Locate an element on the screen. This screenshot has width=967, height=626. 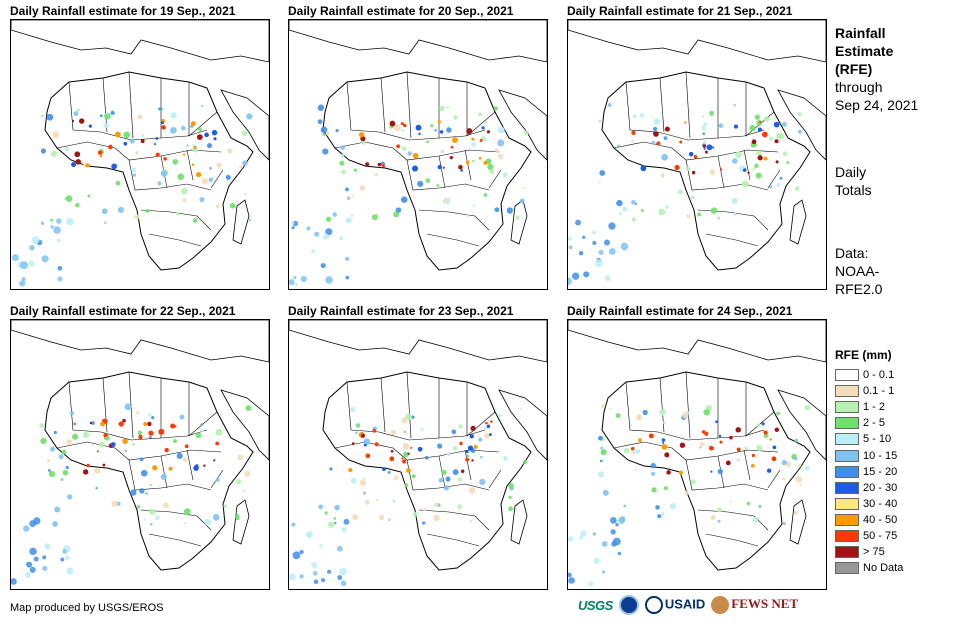
legend-label: > 75 is located at coordinates (874, 552).